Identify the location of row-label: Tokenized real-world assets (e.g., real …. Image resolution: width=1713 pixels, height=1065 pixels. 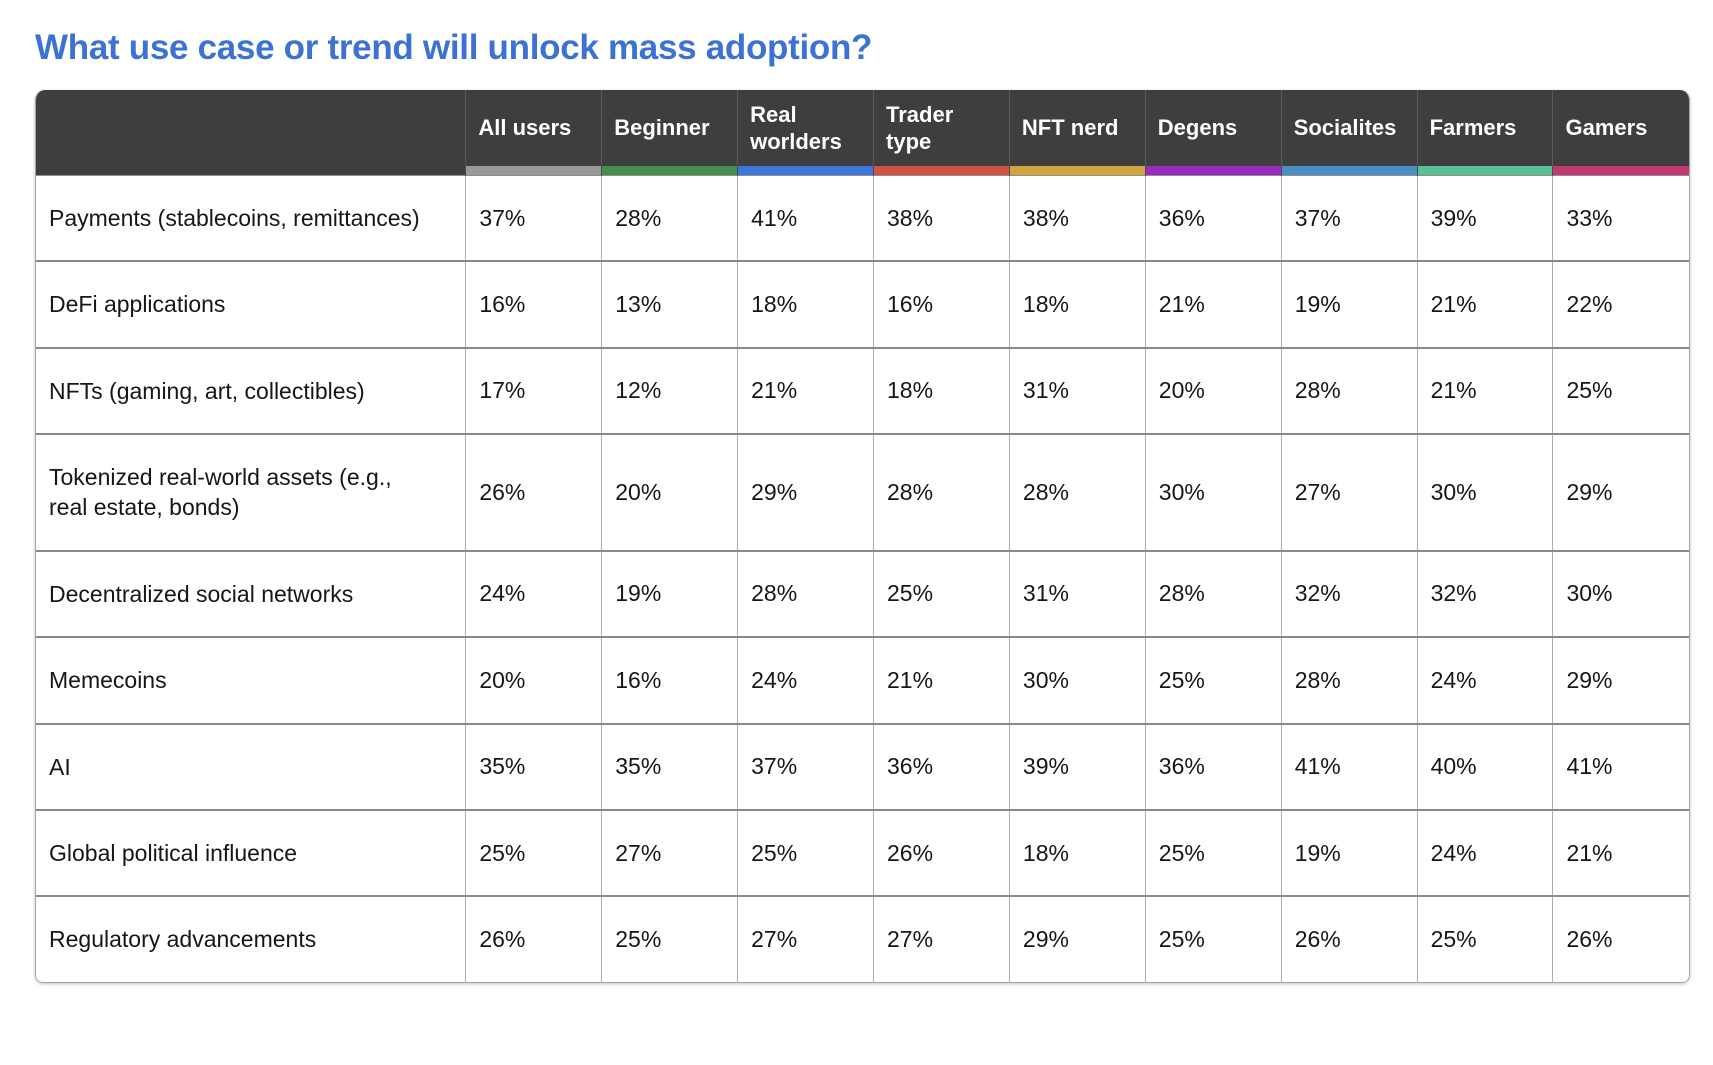
(251, 492).